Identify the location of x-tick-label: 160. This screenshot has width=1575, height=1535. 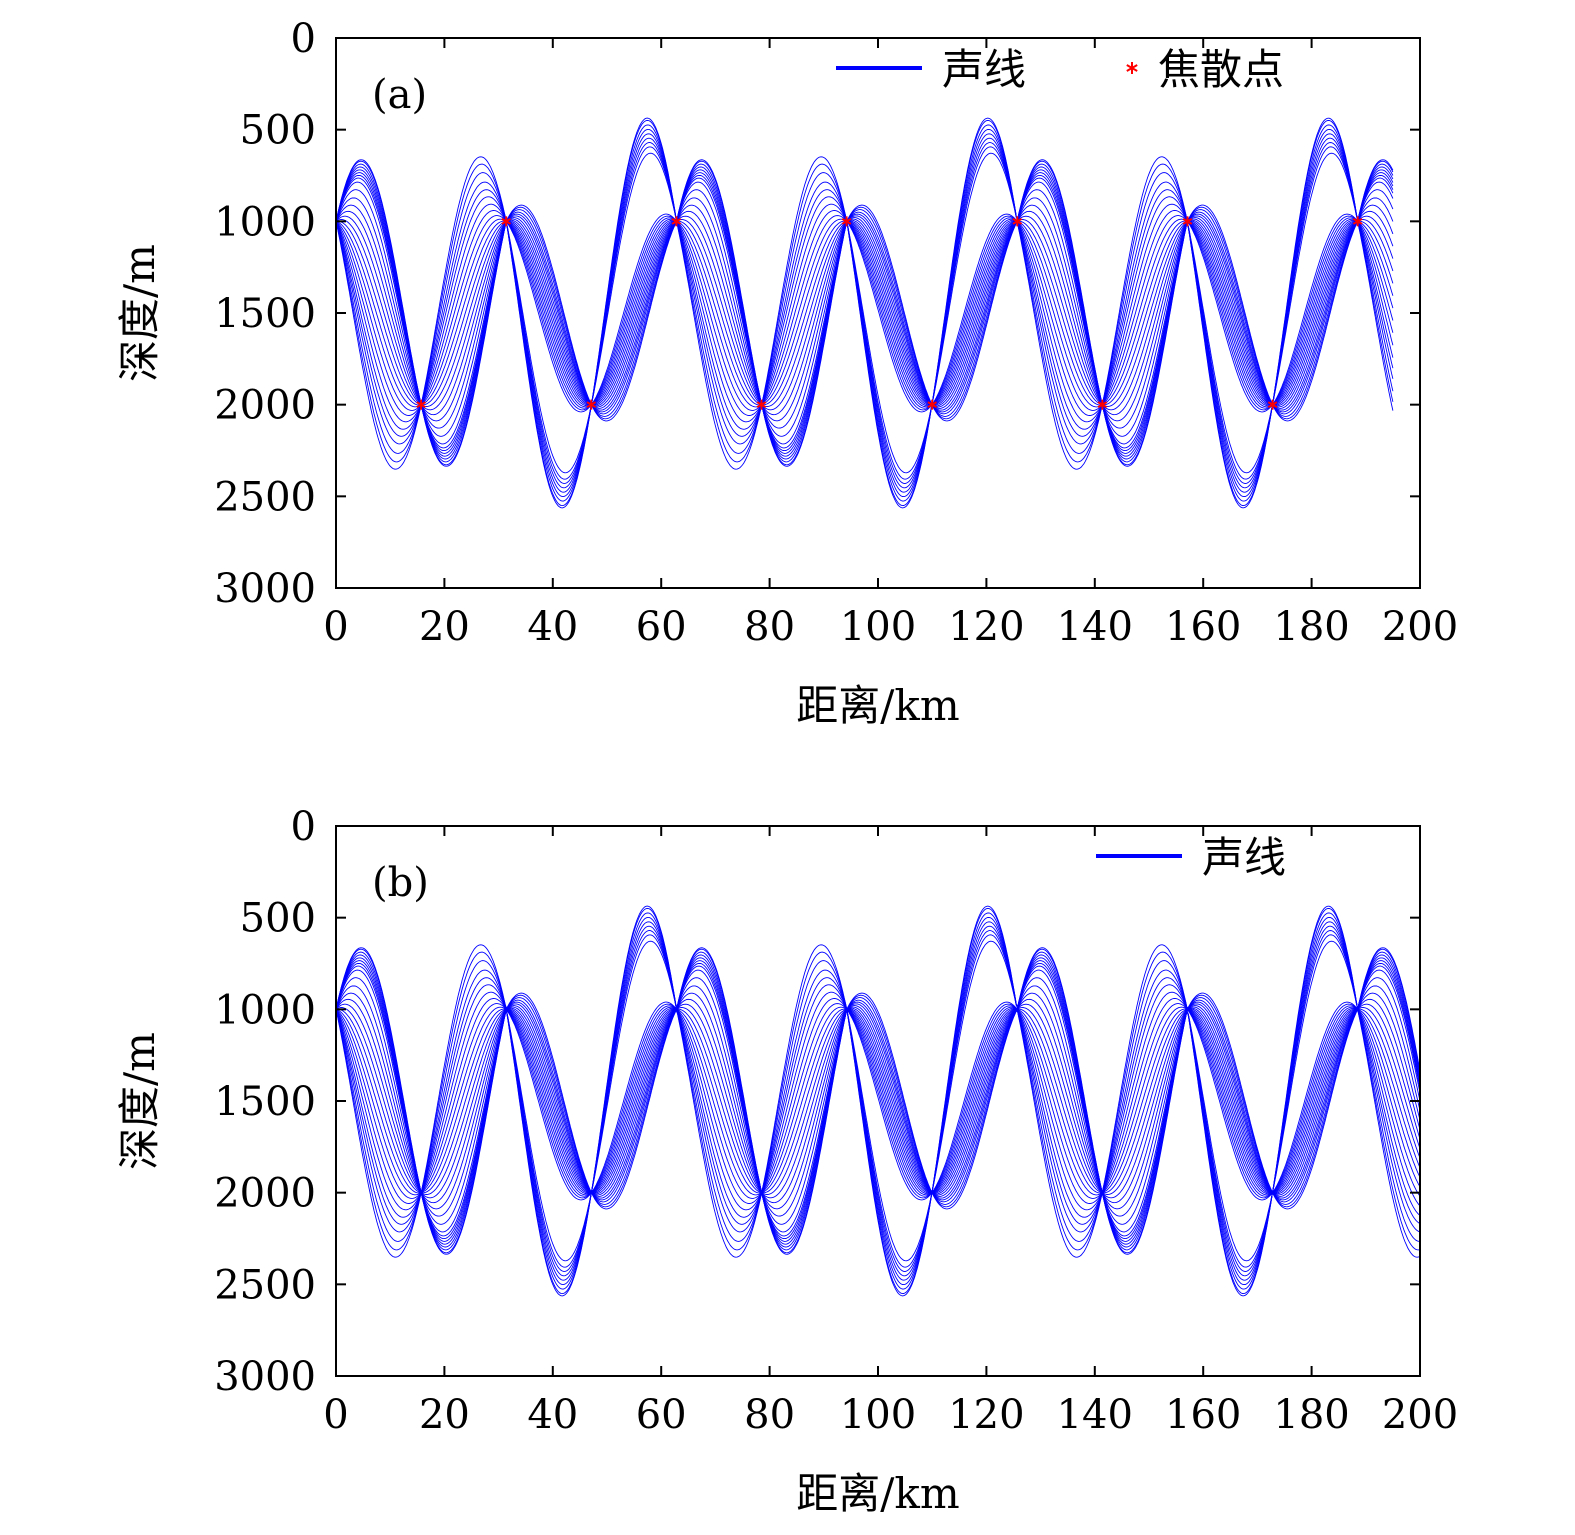
(1203, 627).